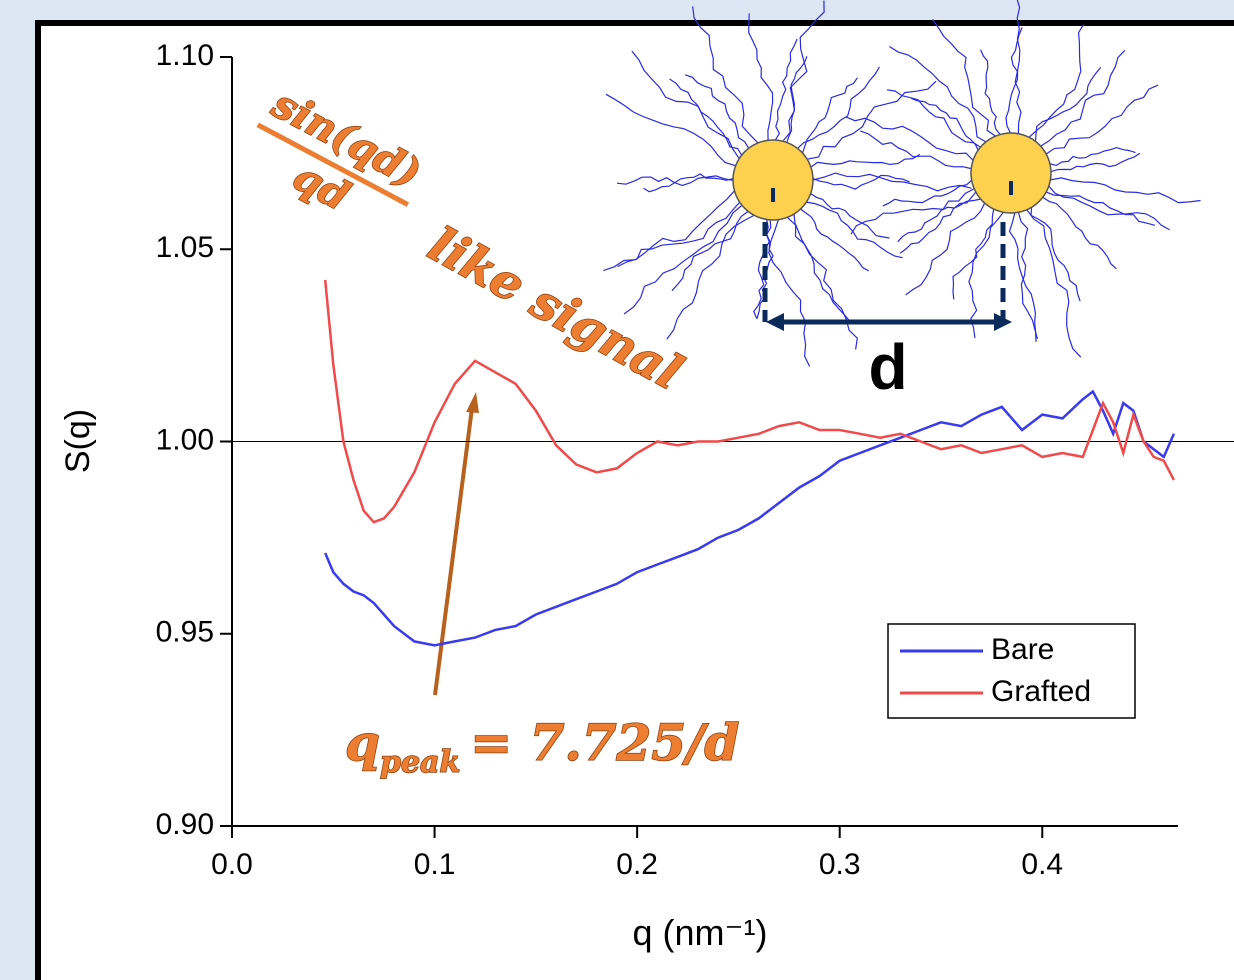 This screenshot has height=980, width=1234. I want to click on y-axis-label: S(q), so click(78, 441).